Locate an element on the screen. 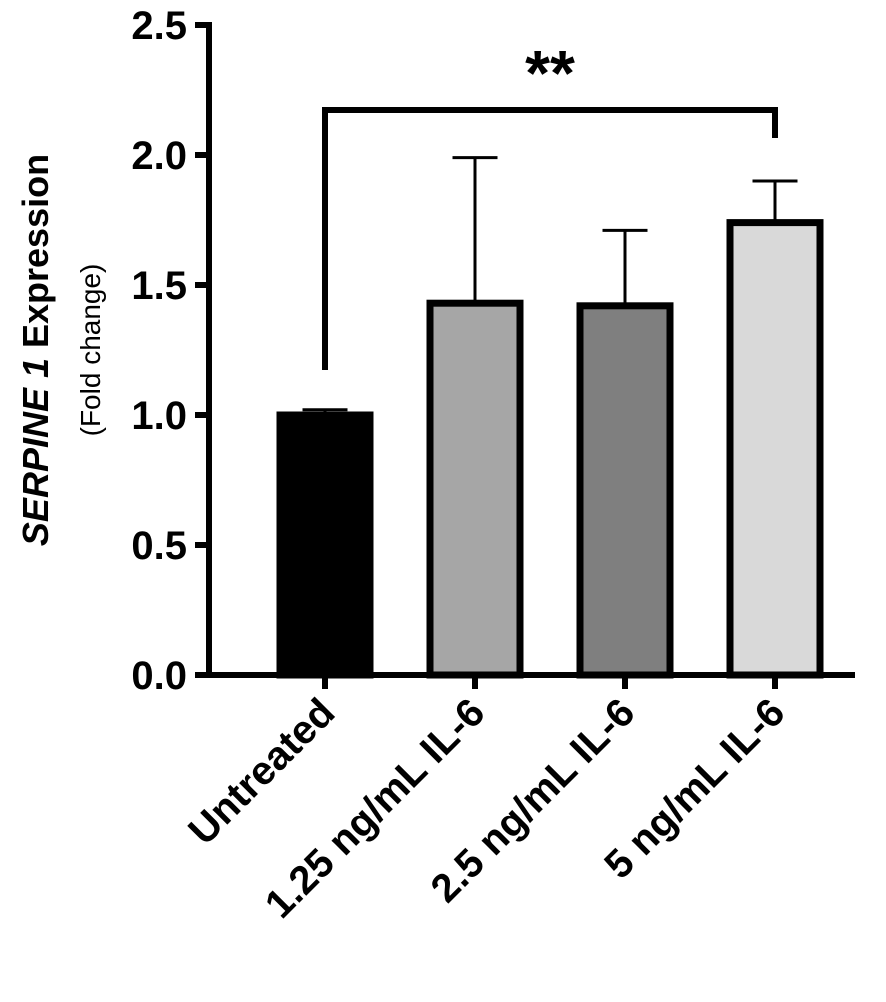 The height and width of the screenshot is (1002, 886). y-axis-title: SERPINE 1 Expression is located at coordinates (35, 350).